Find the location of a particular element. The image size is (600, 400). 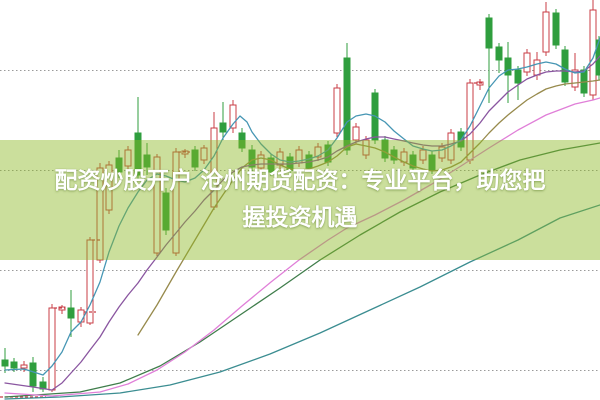

ad-text-line2: 握投资机遇 is located at coordinates (300, 218).